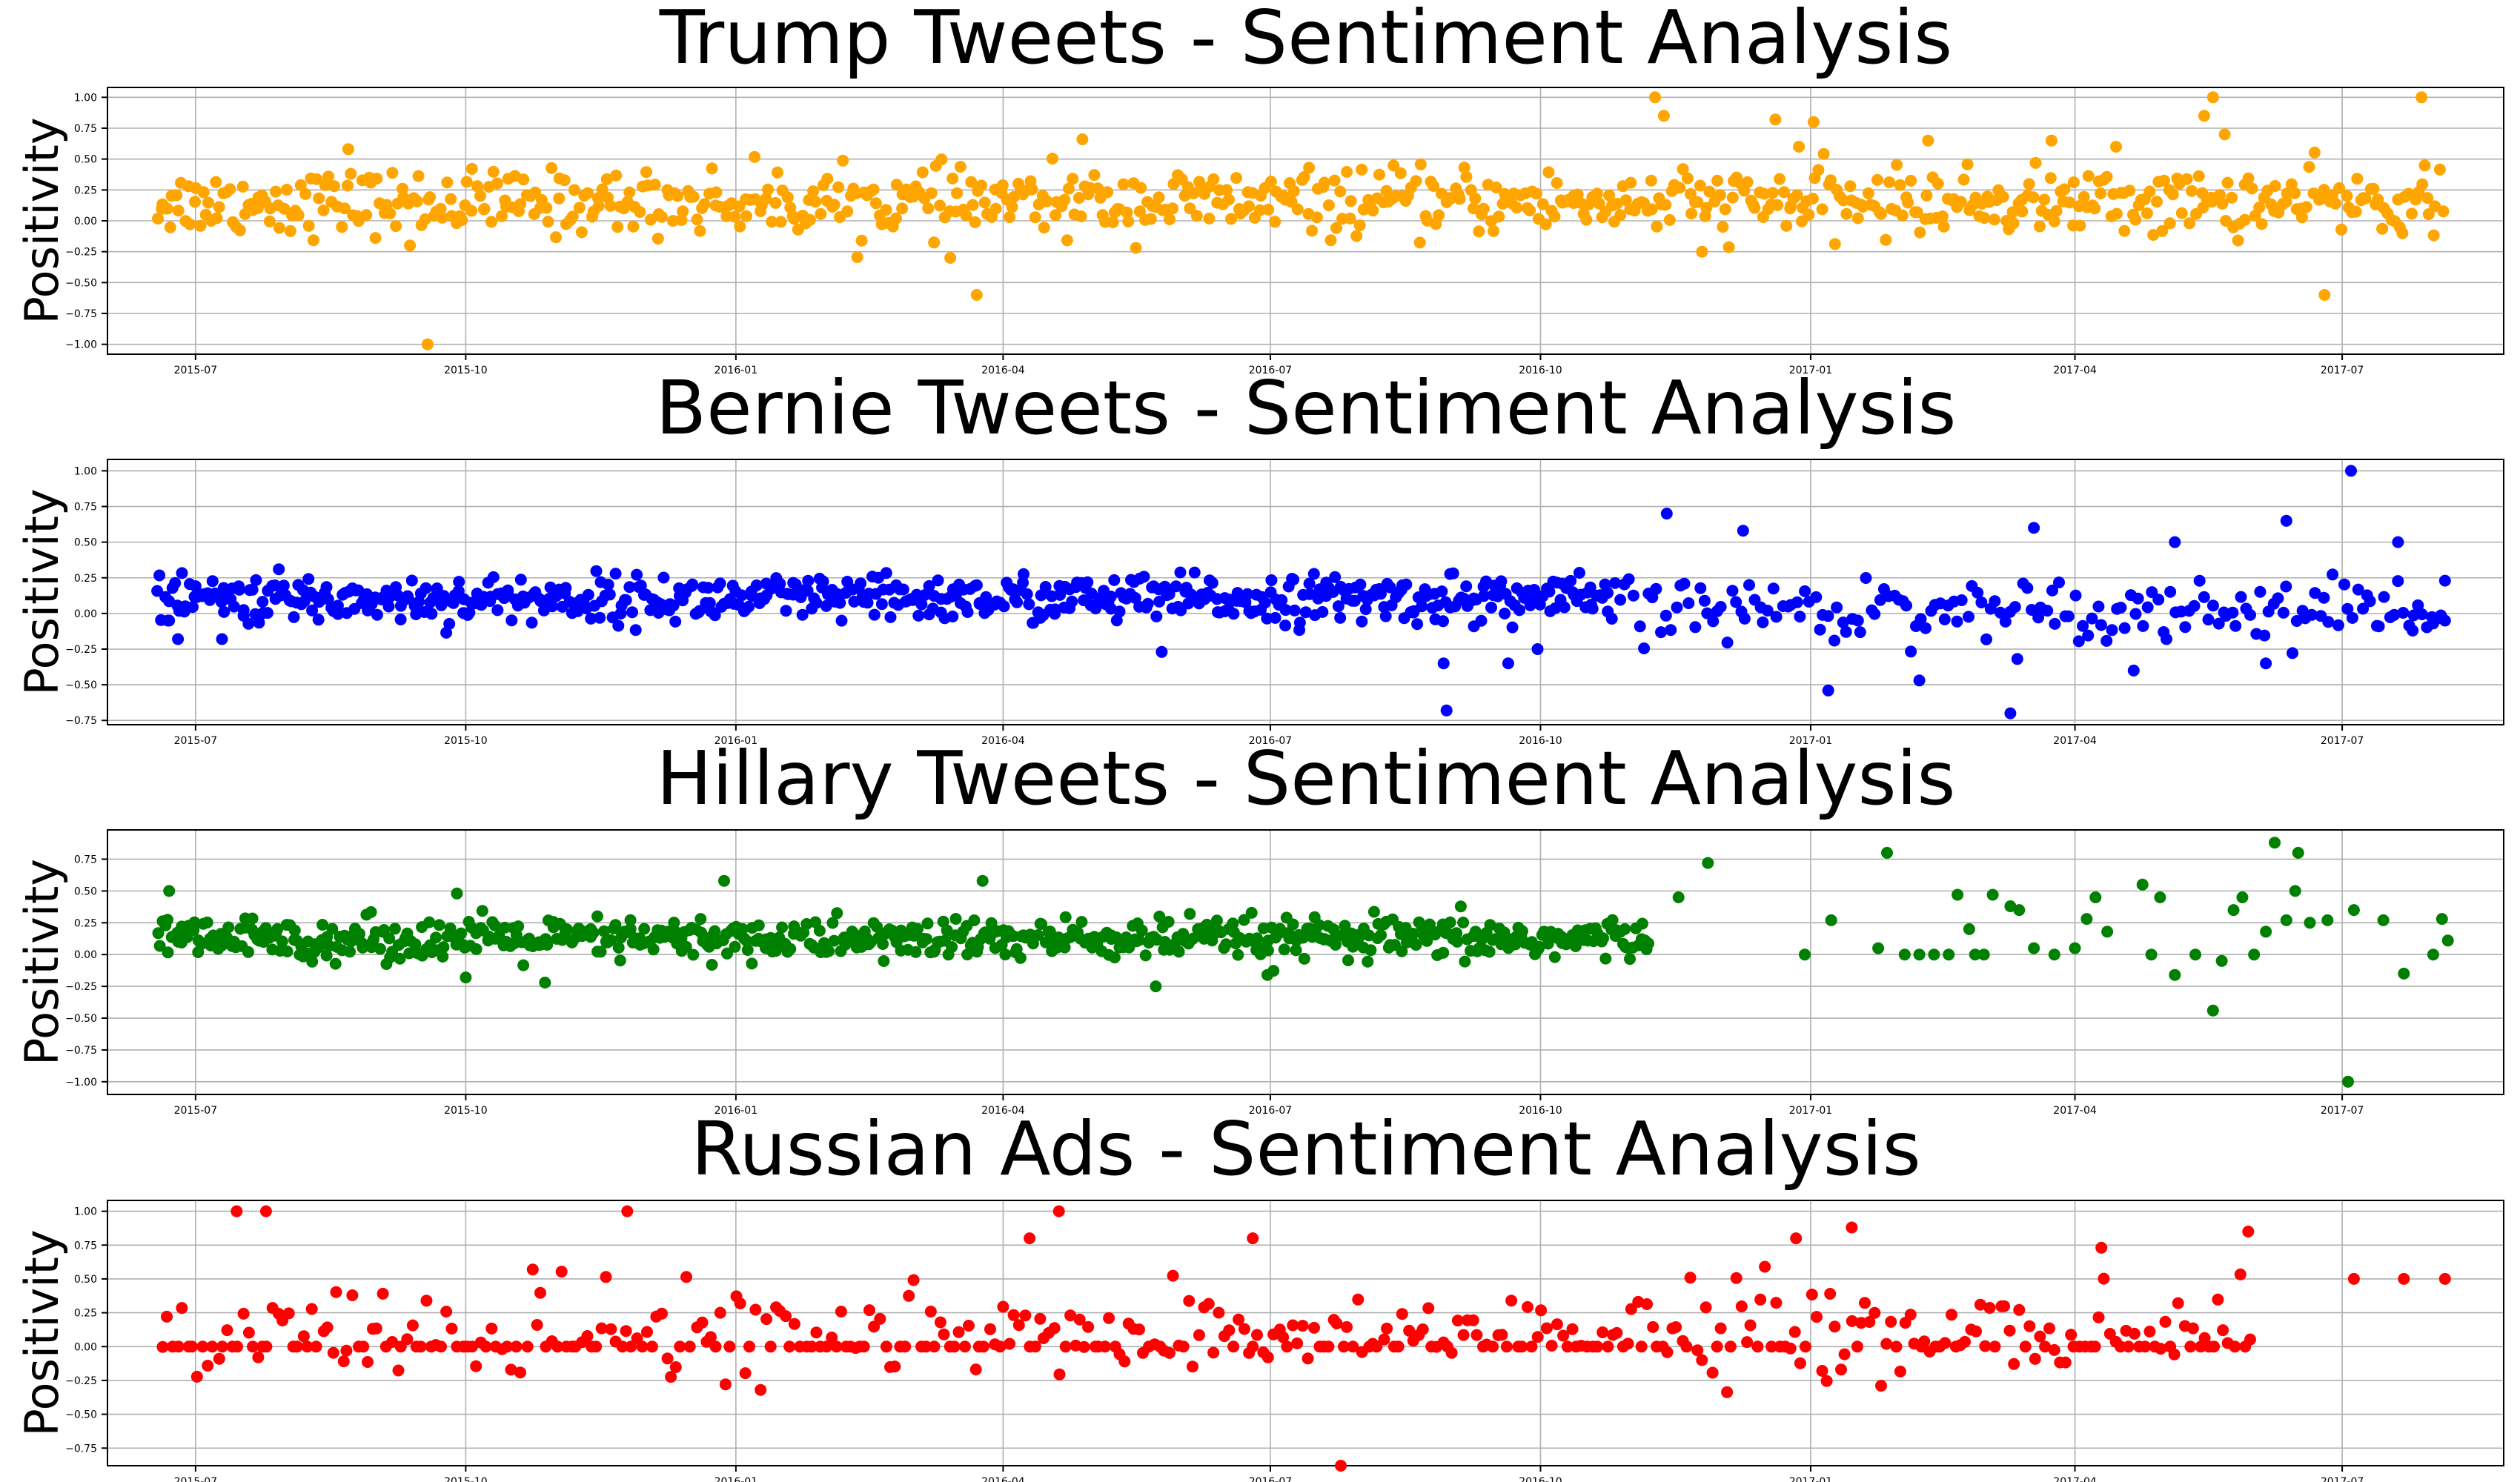 This screenshot has height=1482, width=2520. I want to click on y-tick-label: 0.75, so click(85, 508).